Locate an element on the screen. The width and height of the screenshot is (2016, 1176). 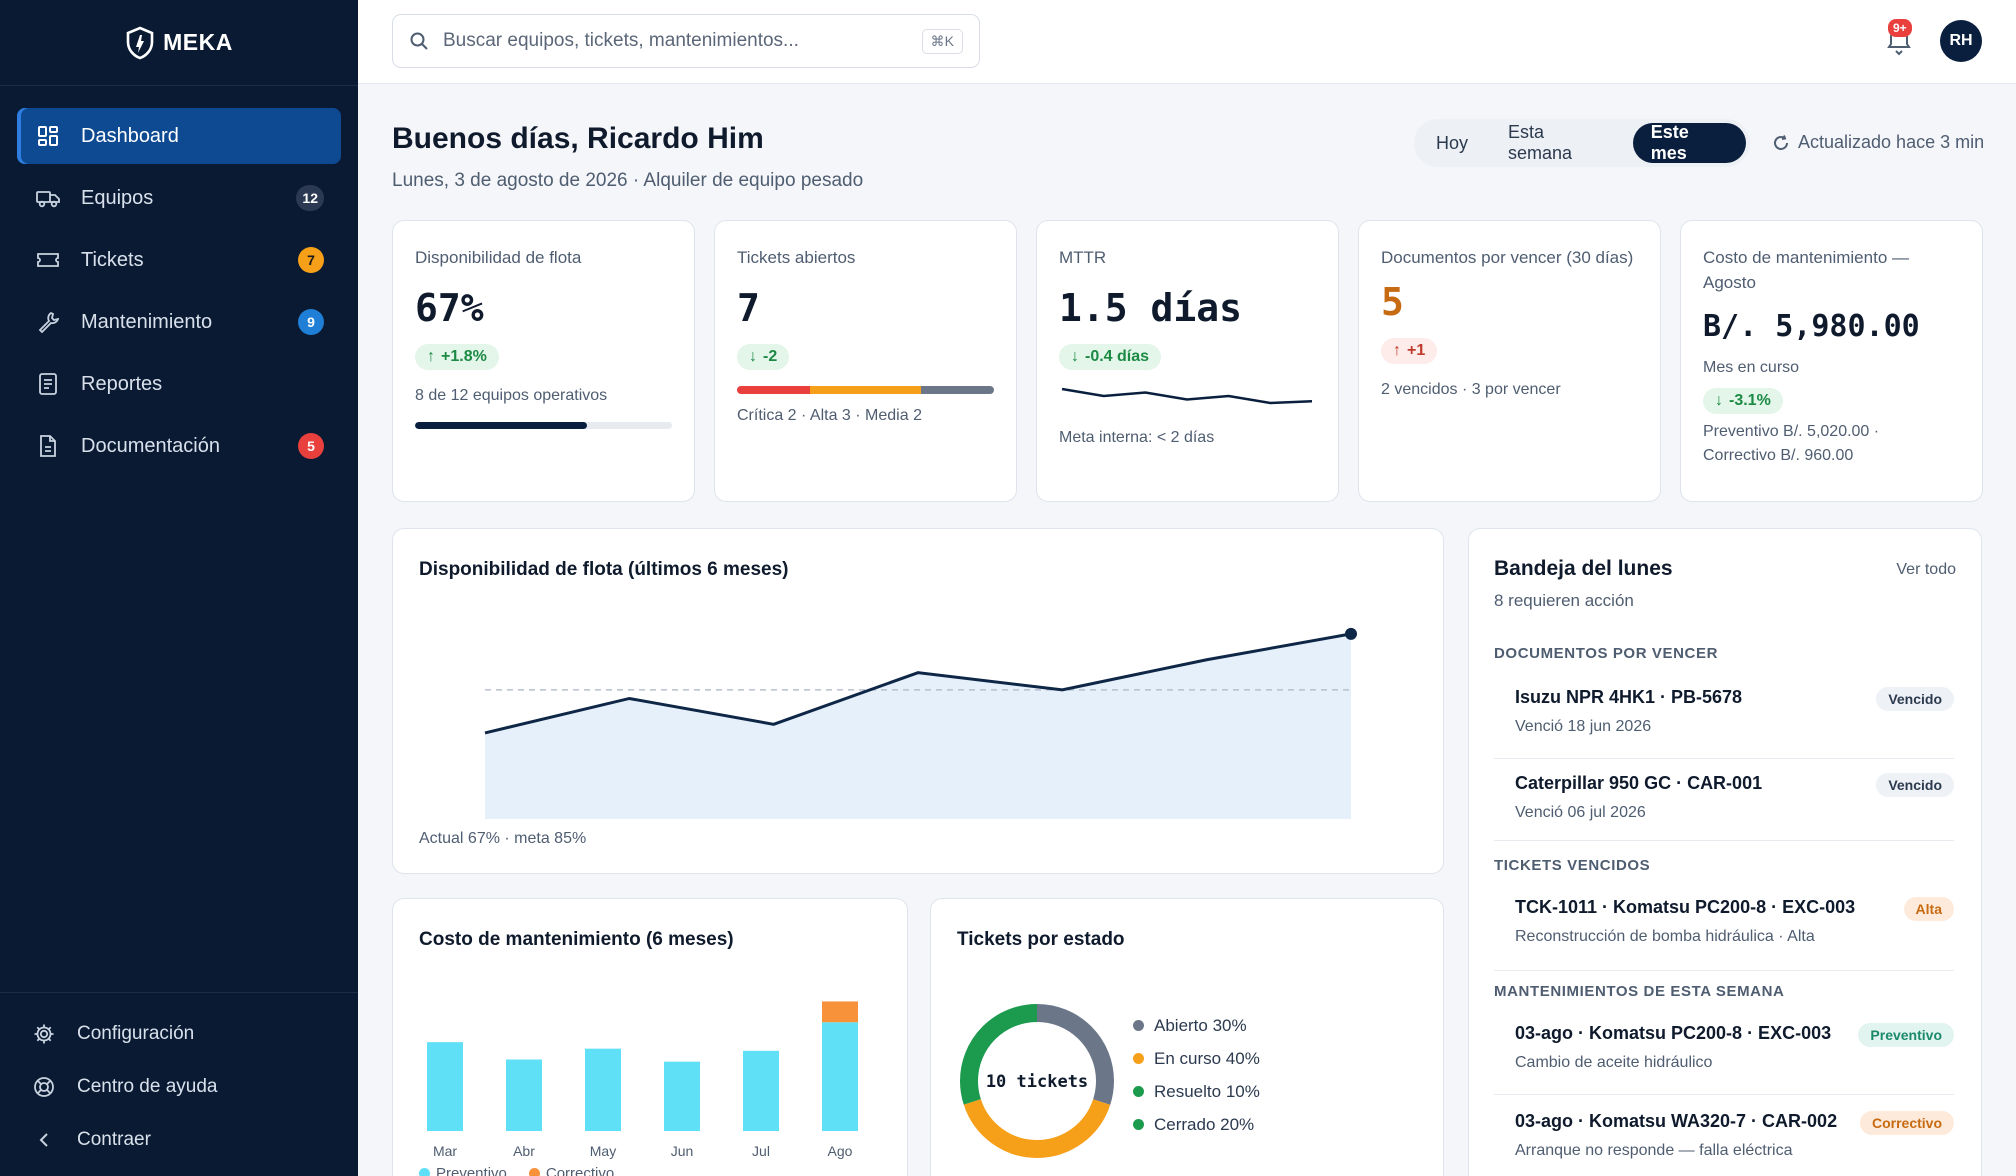
inbox-item-title: Caterpillar 950 GC · CAR-001 is located at coordinates (1639, 783).